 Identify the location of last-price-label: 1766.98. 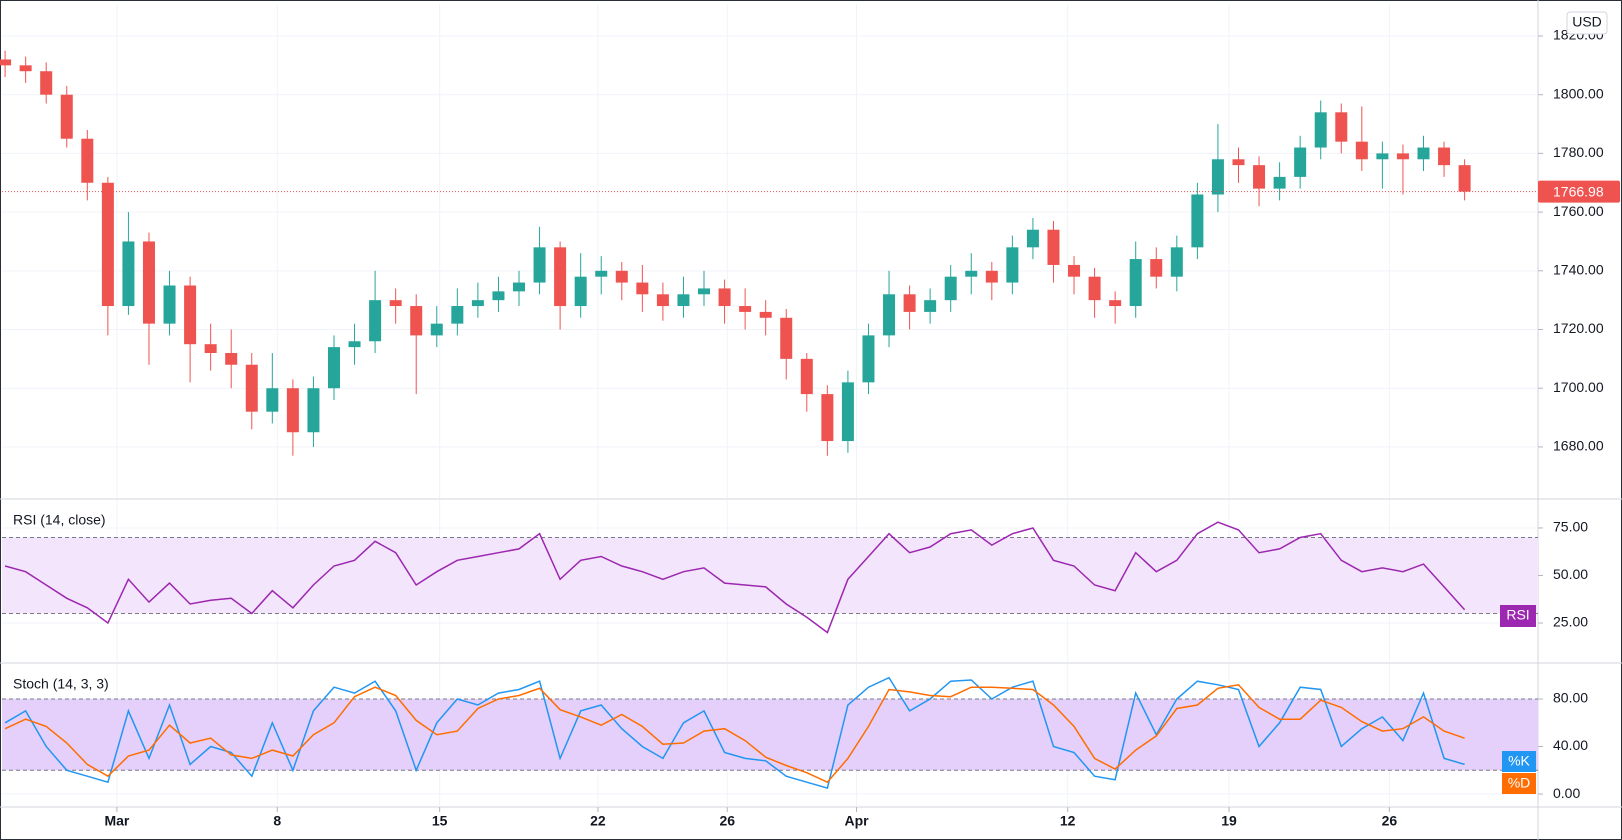
(1578, 191).